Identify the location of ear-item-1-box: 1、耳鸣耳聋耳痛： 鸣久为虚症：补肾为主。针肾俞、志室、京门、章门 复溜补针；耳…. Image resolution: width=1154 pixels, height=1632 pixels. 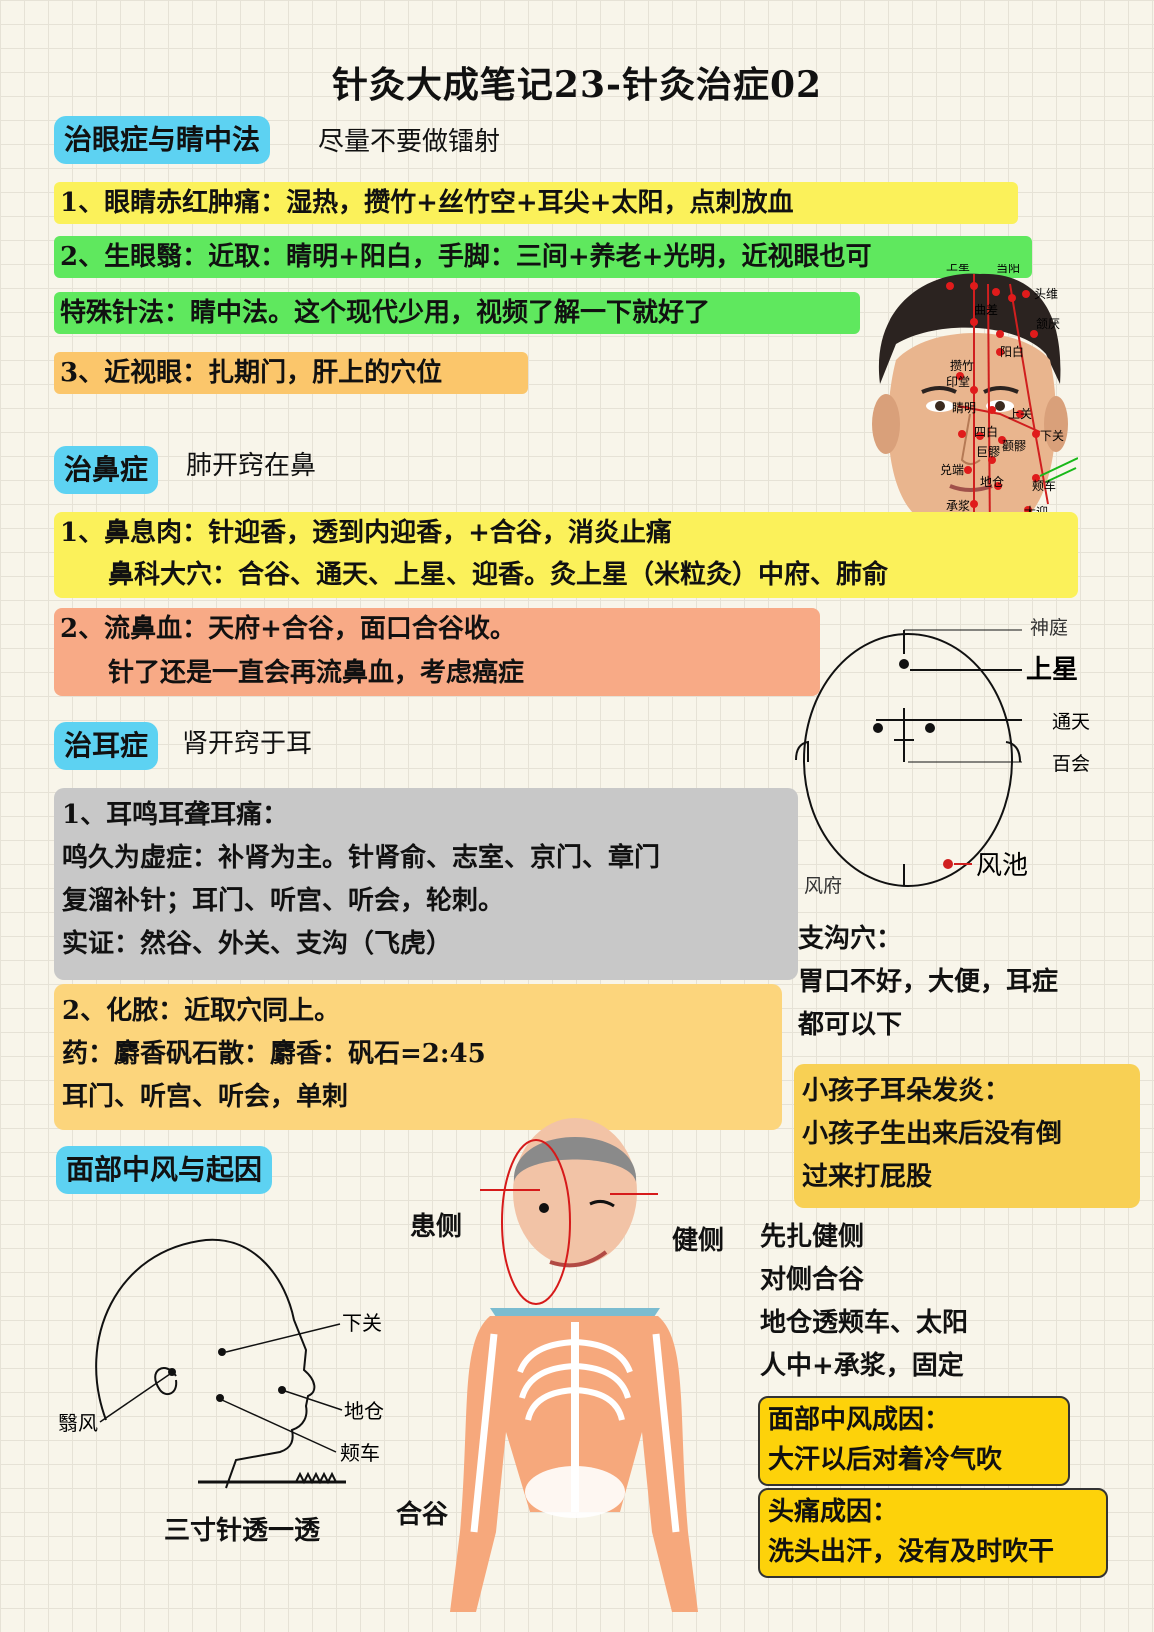
(426, 884).